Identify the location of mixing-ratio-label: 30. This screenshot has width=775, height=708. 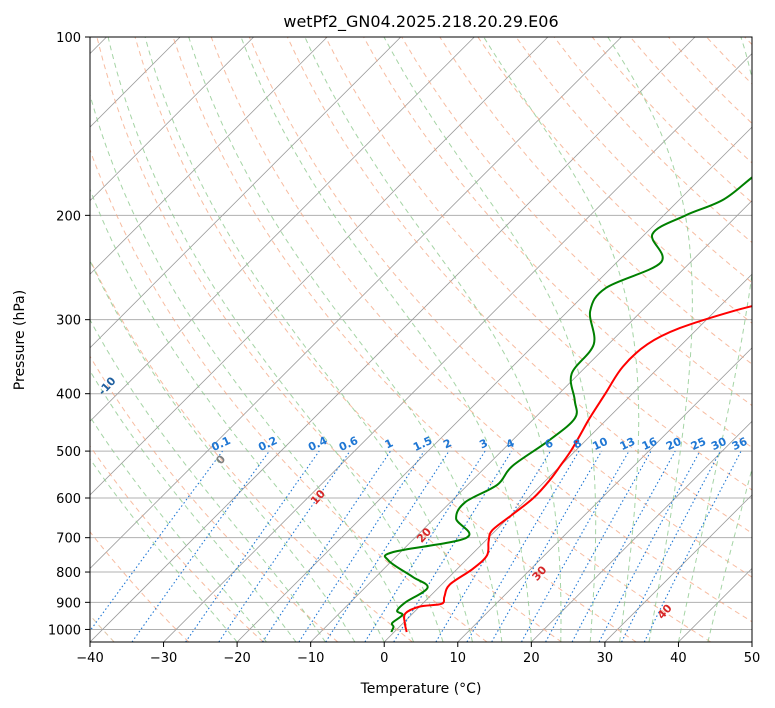
(719, 444).